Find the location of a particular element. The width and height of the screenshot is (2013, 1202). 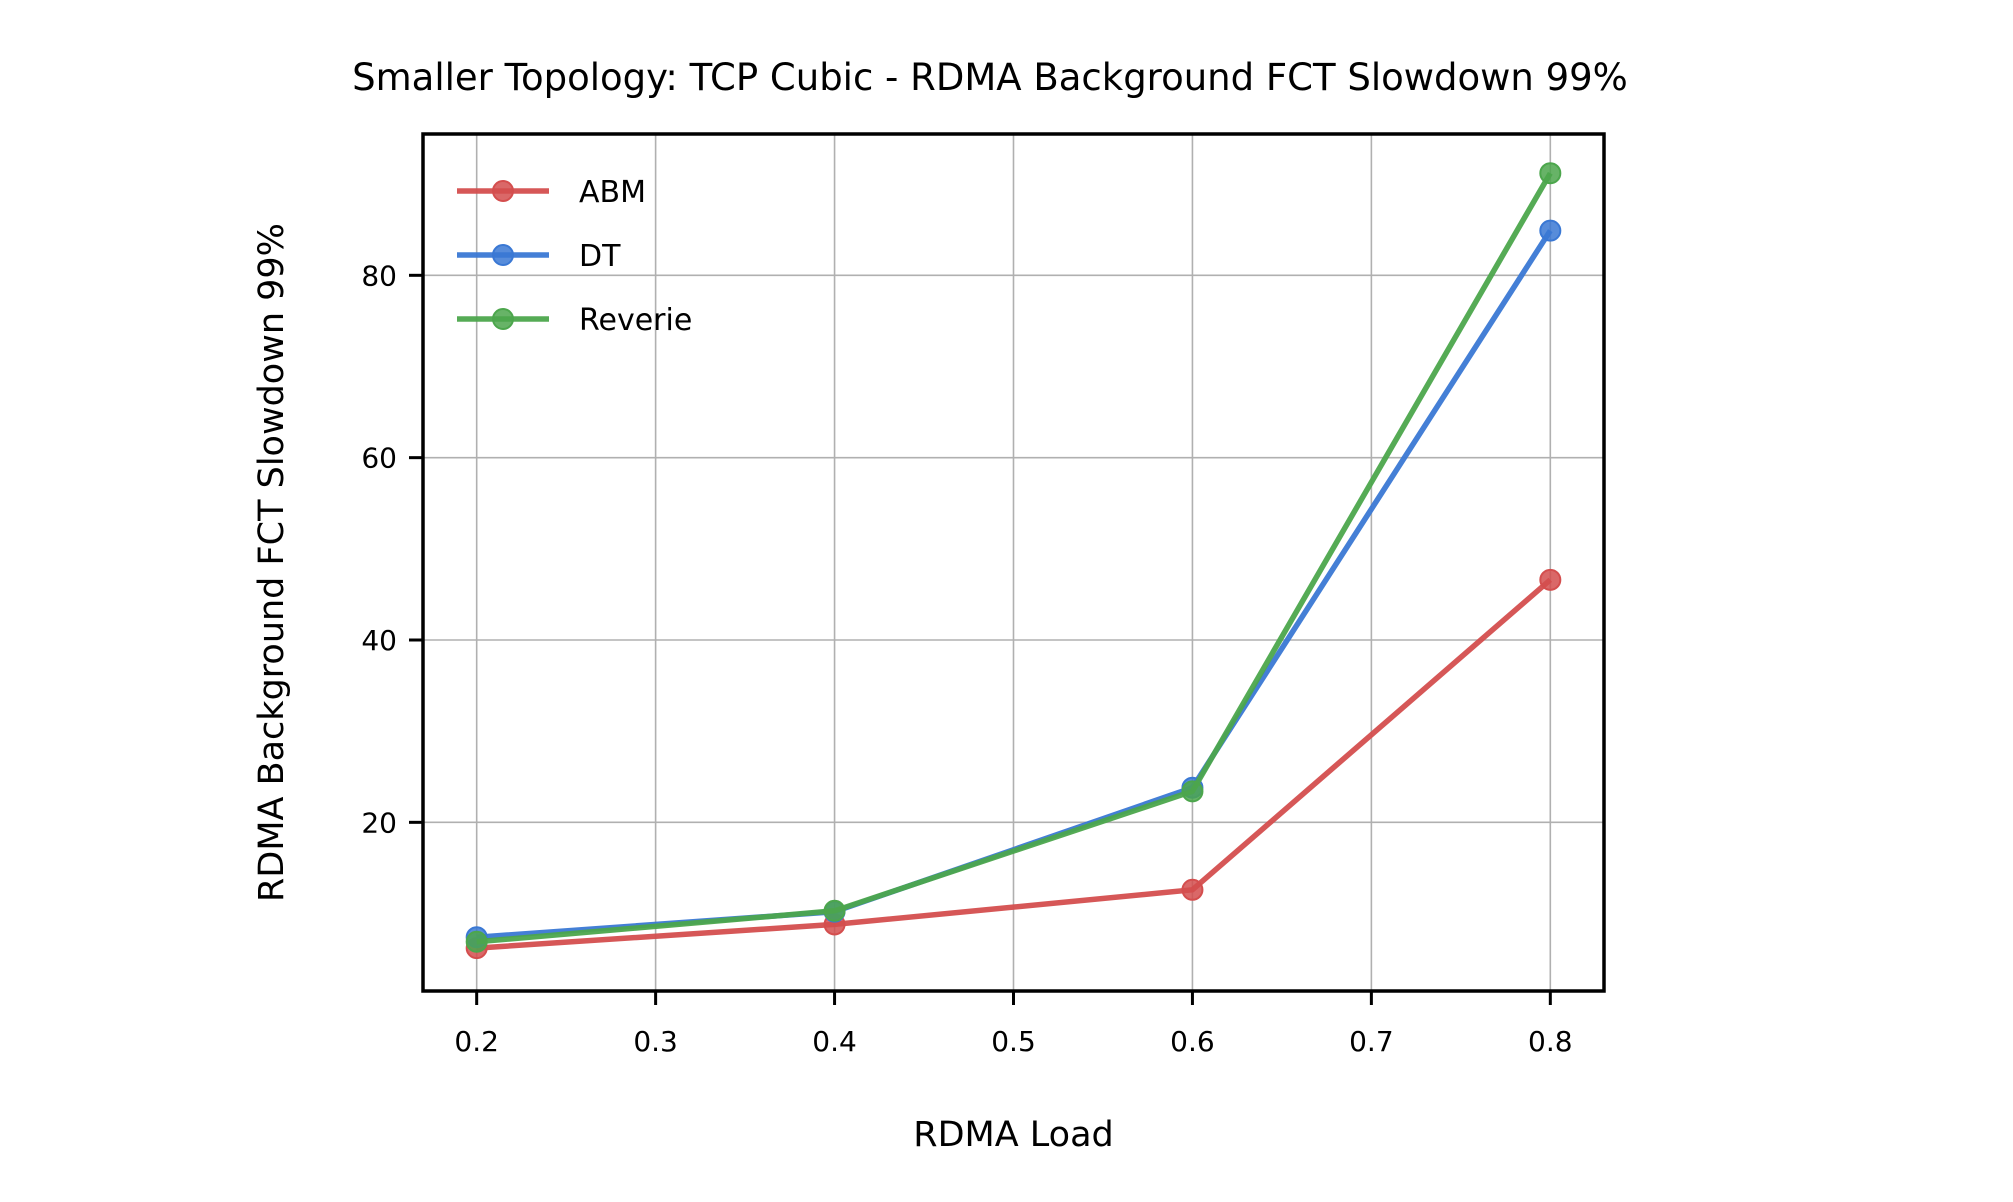

legend-item: DT is located at coordinates (539, 256).